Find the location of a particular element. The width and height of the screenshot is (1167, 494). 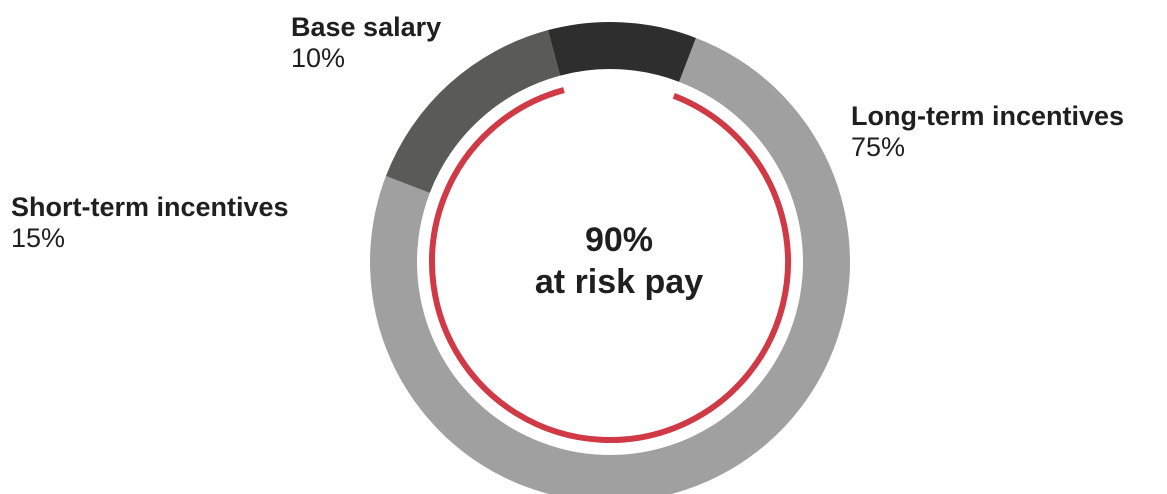

label-short-term-incentives: Short-term incentives 15% is located at coordinates (150, 223).